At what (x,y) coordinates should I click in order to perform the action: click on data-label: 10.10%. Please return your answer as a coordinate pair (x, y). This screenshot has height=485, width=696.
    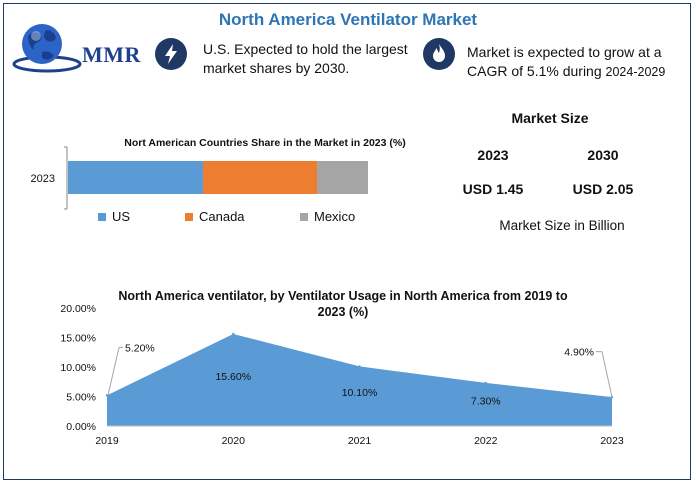
    Looking at the image, I should click on (360, 393).